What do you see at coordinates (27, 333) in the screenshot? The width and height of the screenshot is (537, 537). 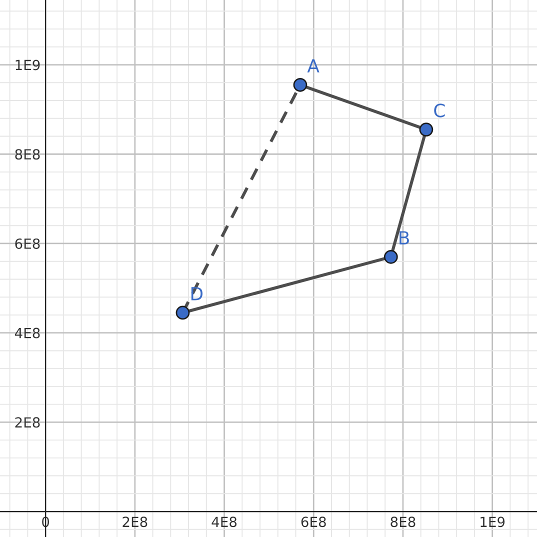 I see `y-tick-label: 4E8` at bounding box center [27, 333].